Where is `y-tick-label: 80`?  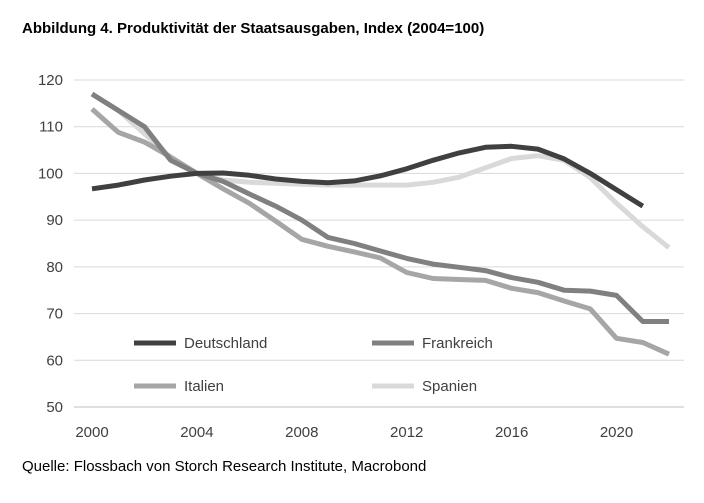 y-tick-label: 80 is located at coordinates (54, 267).